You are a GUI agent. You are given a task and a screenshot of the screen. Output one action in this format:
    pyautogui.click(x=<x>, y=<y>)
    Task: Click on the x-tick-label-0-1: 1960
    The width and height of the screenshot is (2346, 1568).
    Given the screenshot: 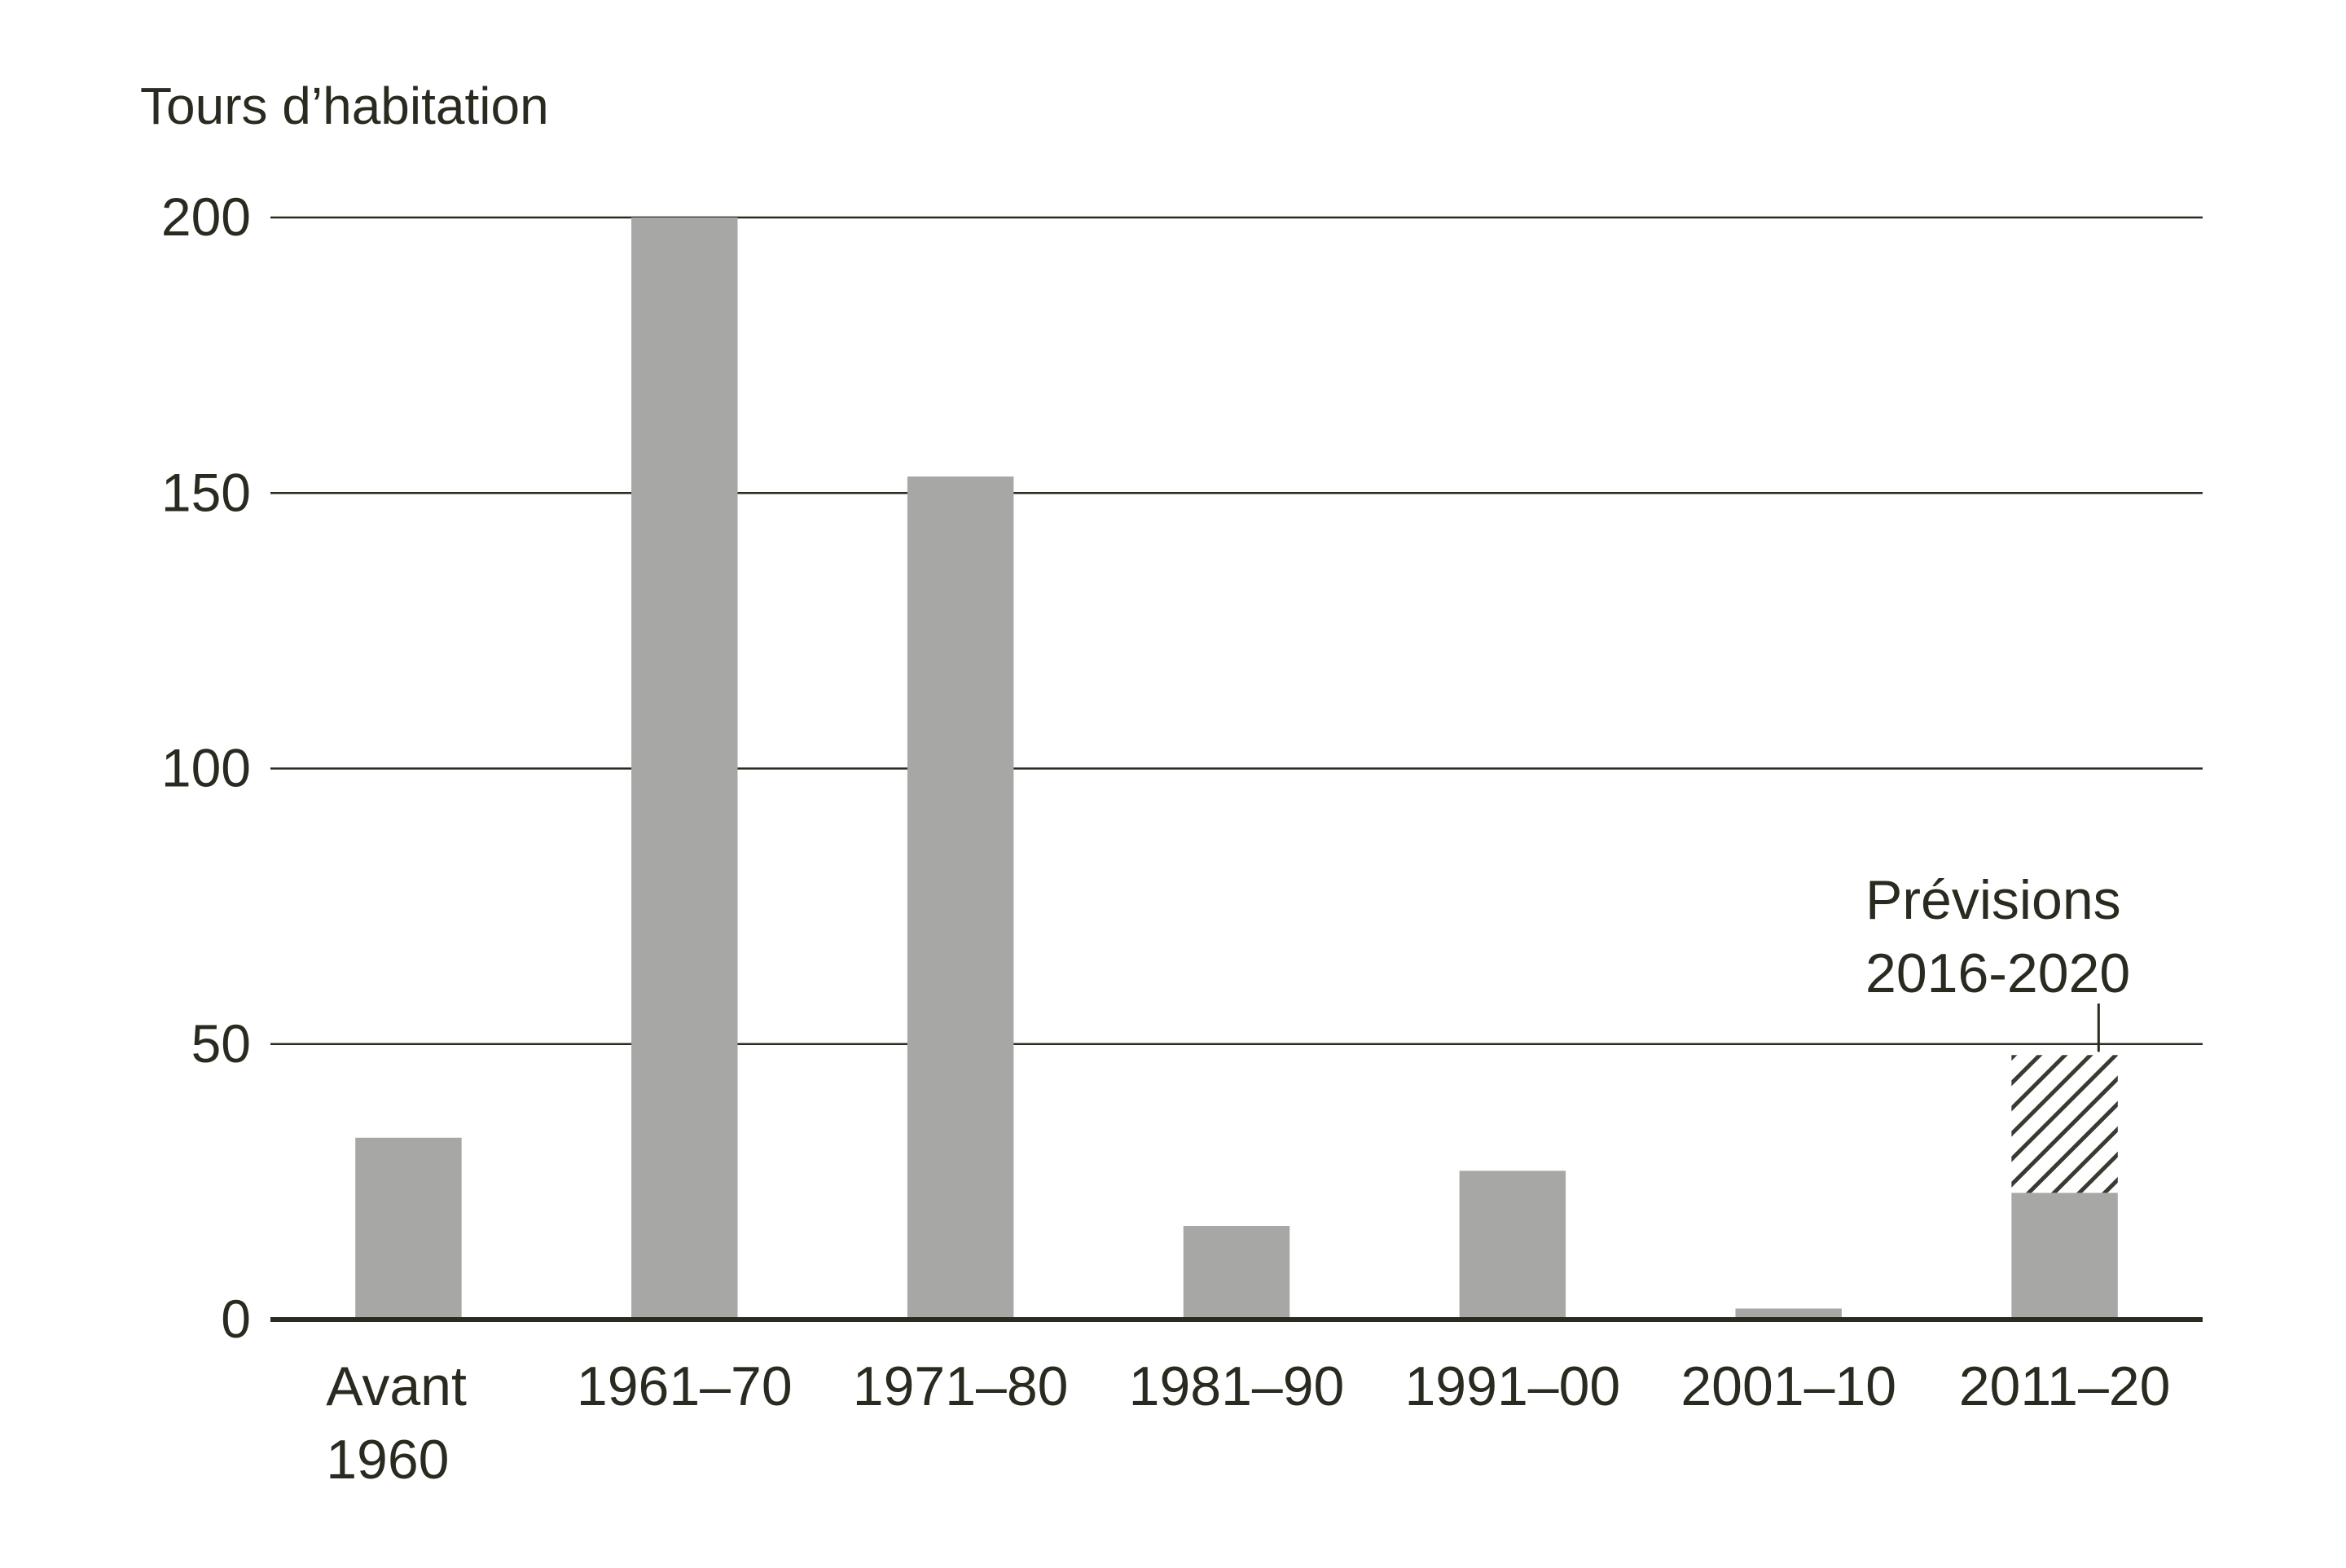 What is the action you would take?
    pyautogui.click(x=387, y=1460)
    